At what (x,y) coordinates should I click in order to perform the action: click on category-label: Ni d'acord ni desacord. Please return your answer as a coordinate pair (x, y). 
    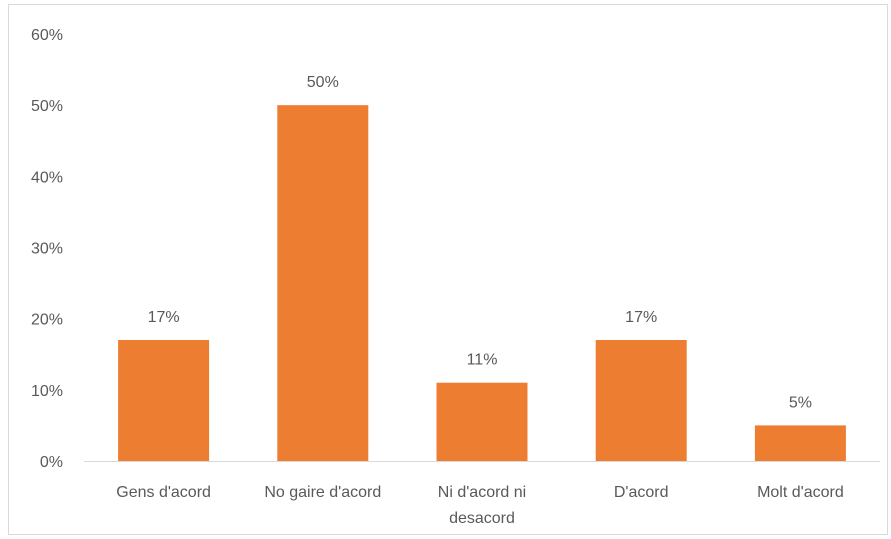
    Looking at the image, I should click on (482, 505).